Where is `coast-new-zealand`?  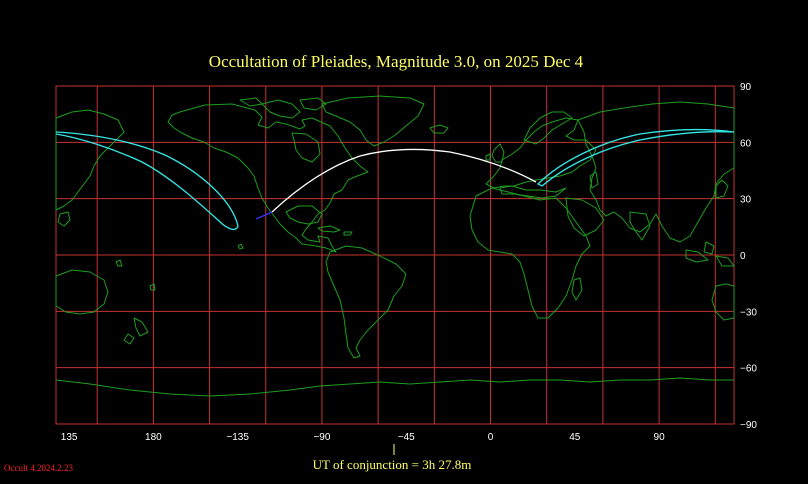 coast-new-zealand is located at coordinates (136, 331).